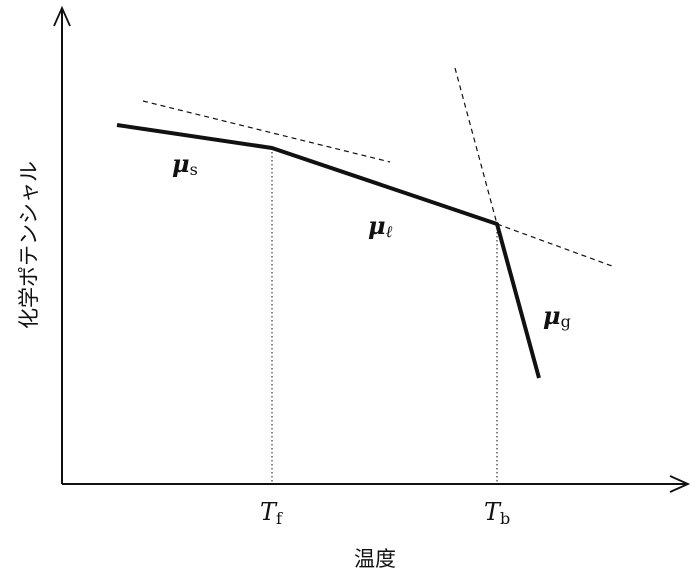  I want to click on curve-label: μs, so click(185, 164).